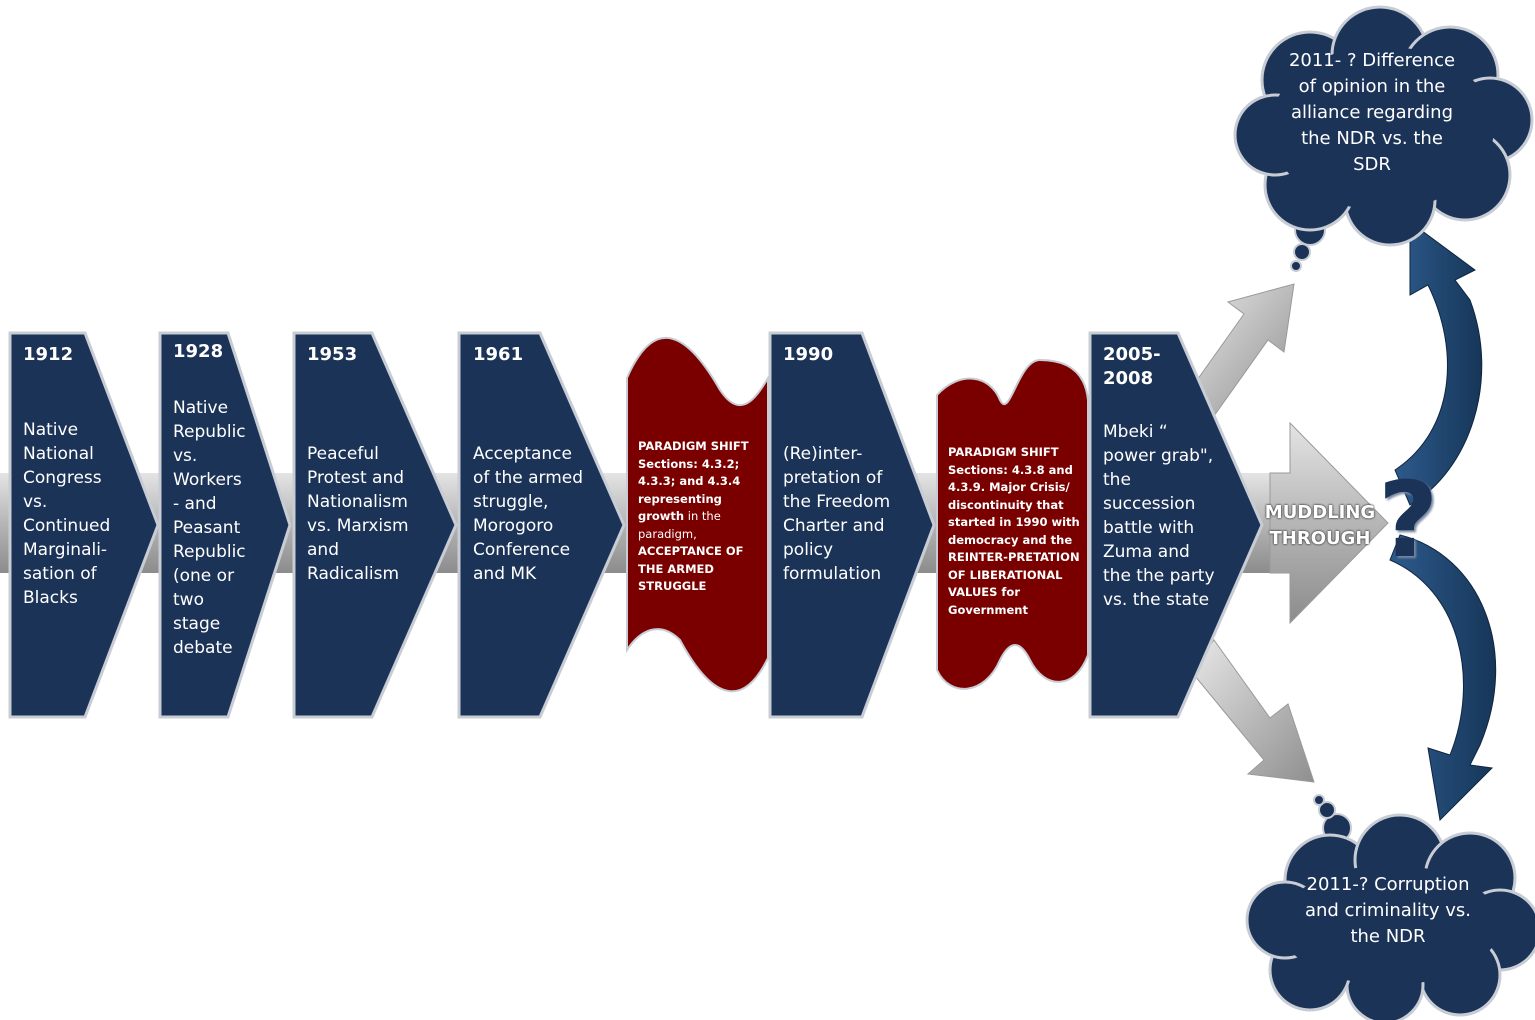  What do you see at coordinates (332, 354) in the screenshot?
I see `stage-year-1953: 1953` at bounding box center [332, 354].